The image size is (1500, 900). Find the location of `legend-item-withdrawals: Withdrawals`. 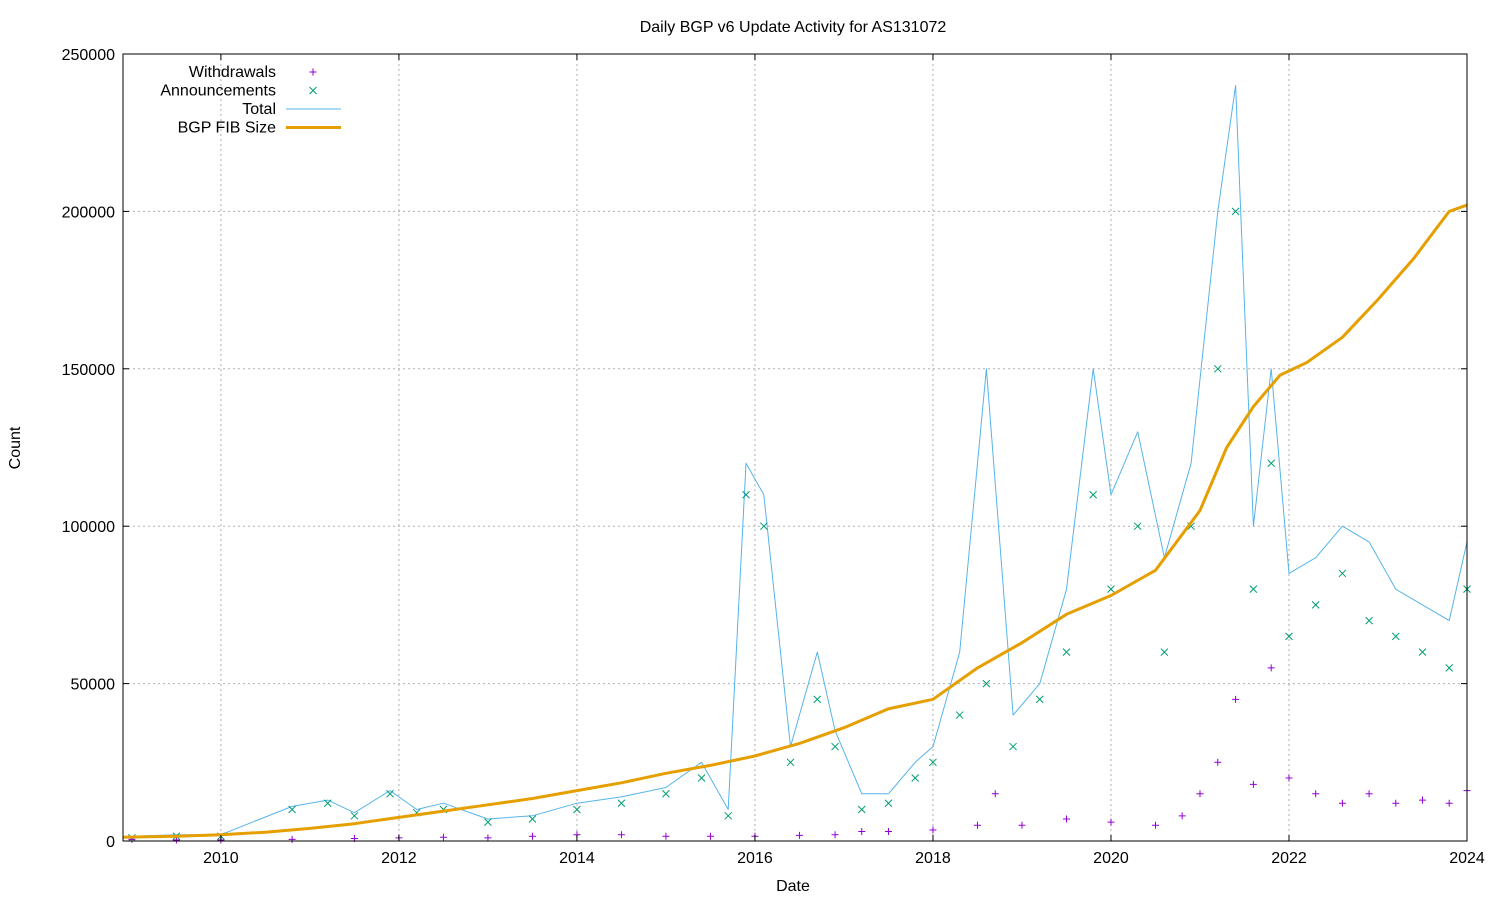

legend-item-withdrawals: Withdrawals is located at coordinates (253, 72).